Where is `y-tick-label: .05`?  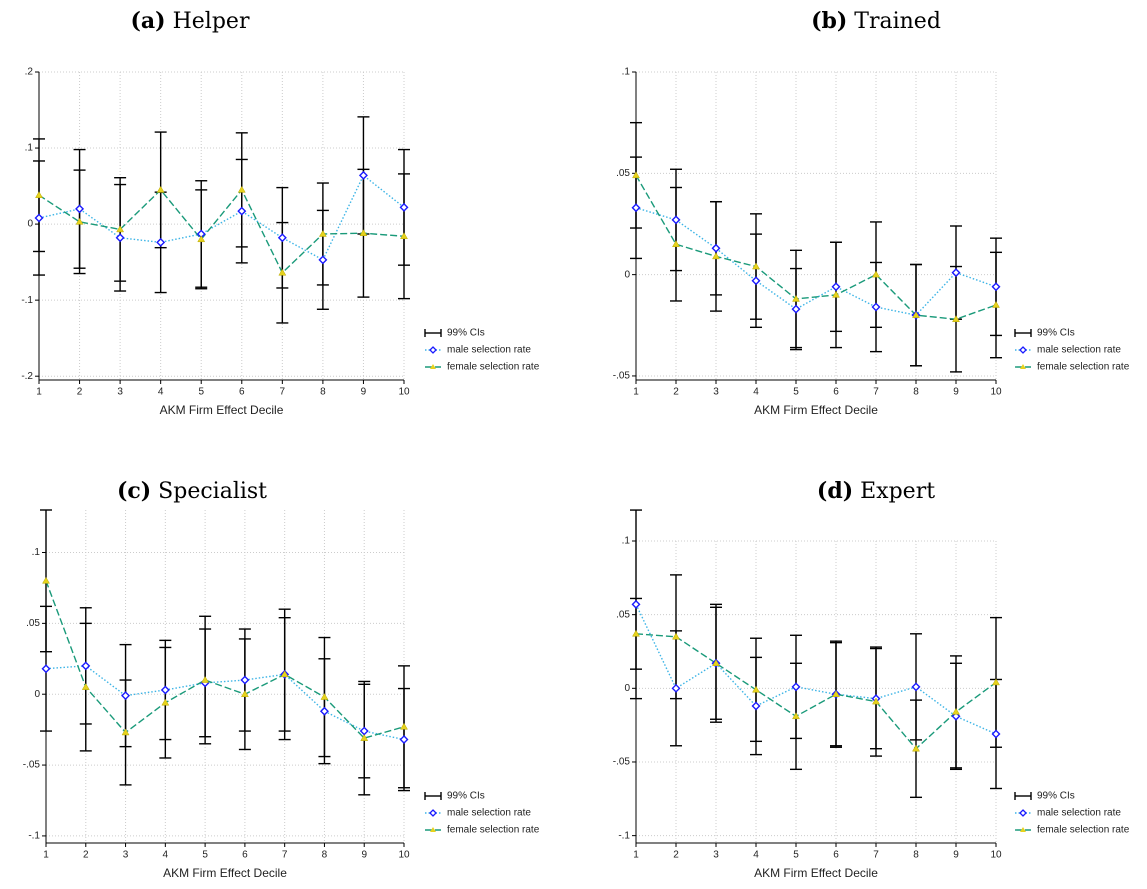
y-tick-label: .05 is located at coordinates (33, 623).